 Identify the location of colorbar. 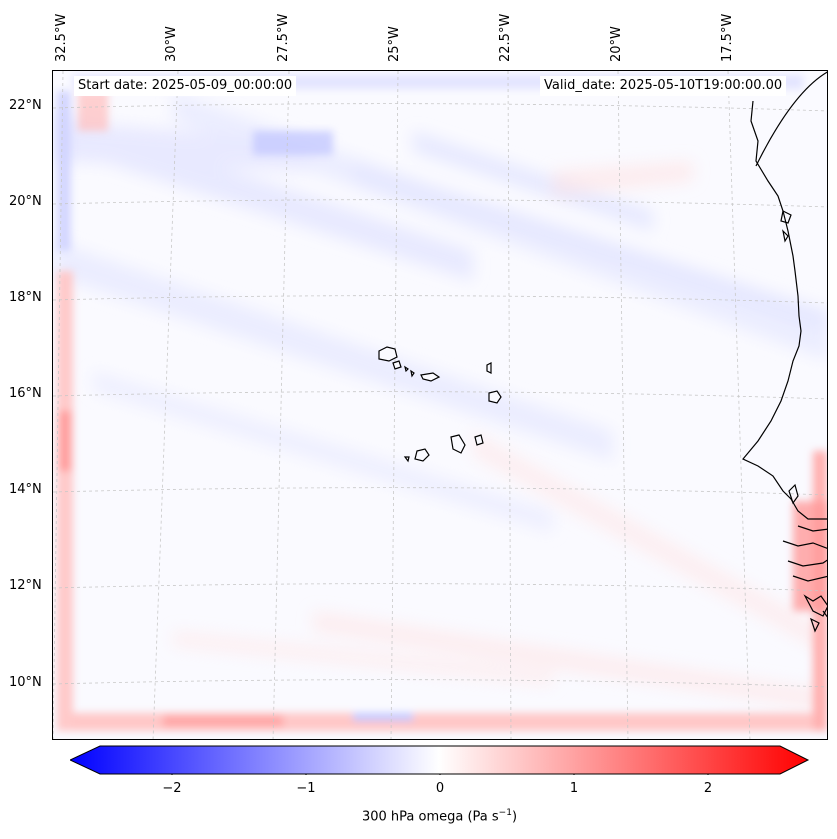
(440, 760).